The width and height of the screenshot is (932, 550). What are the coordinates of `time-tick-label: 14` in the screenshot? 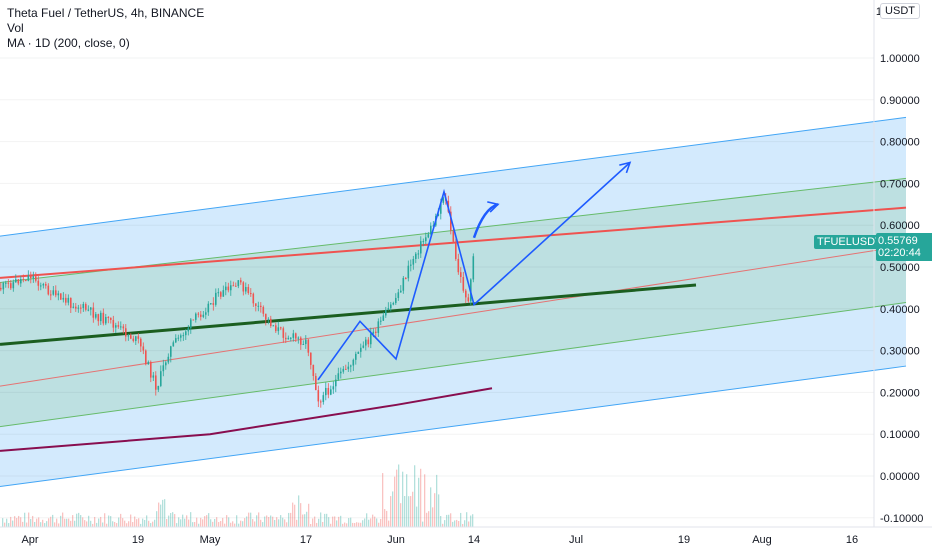 It's located at (474, 540).